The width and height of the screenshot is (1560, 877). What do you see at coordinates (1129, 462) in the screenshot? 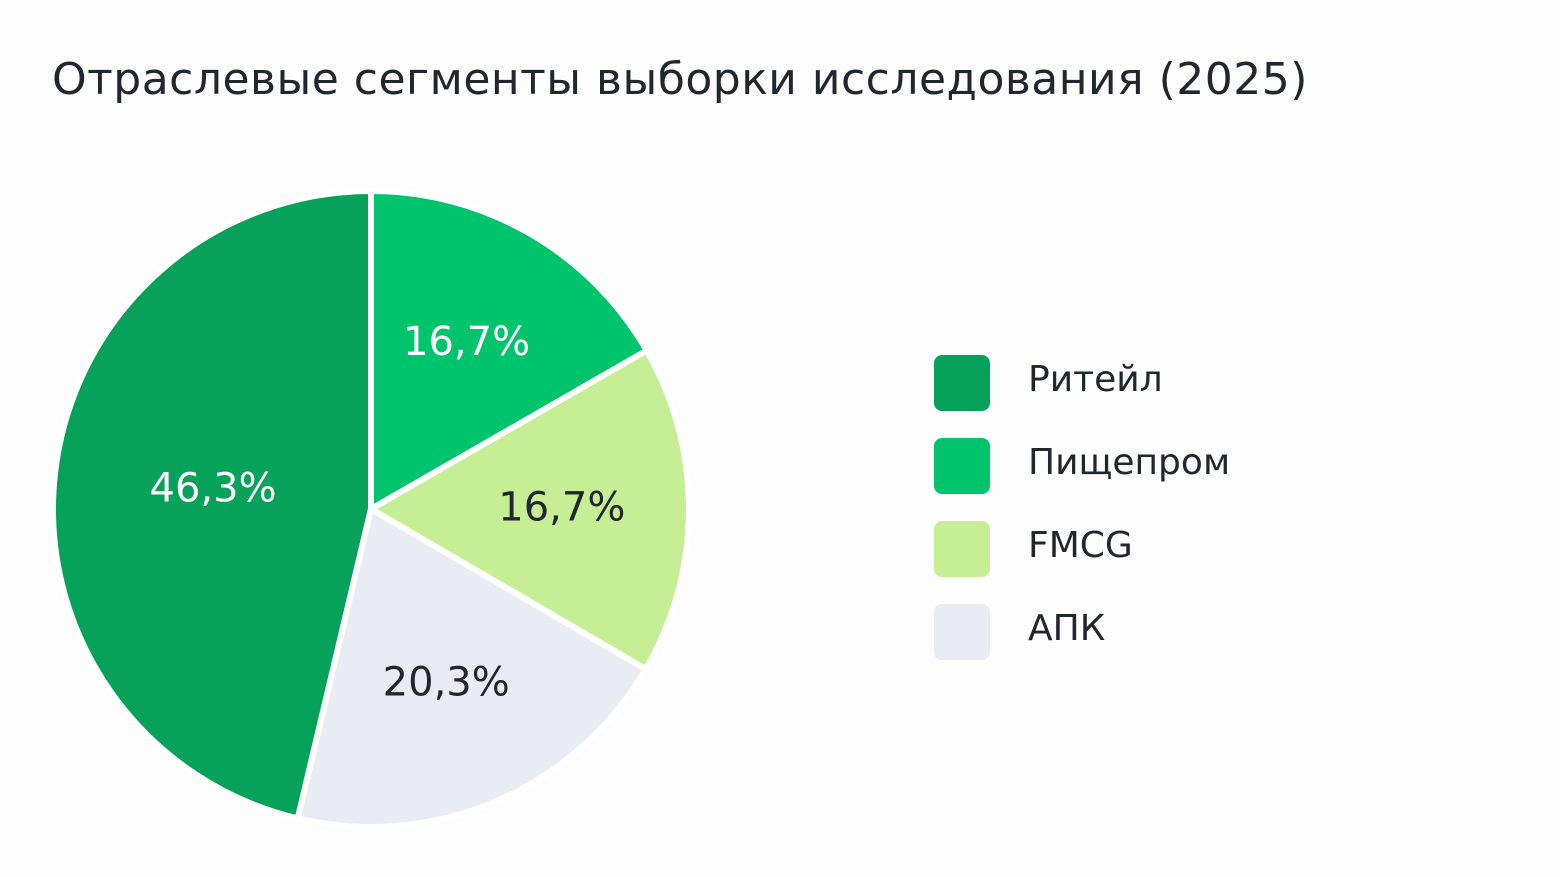
I see `legend-label: Пищепром` at bounding box center [1129, 462].